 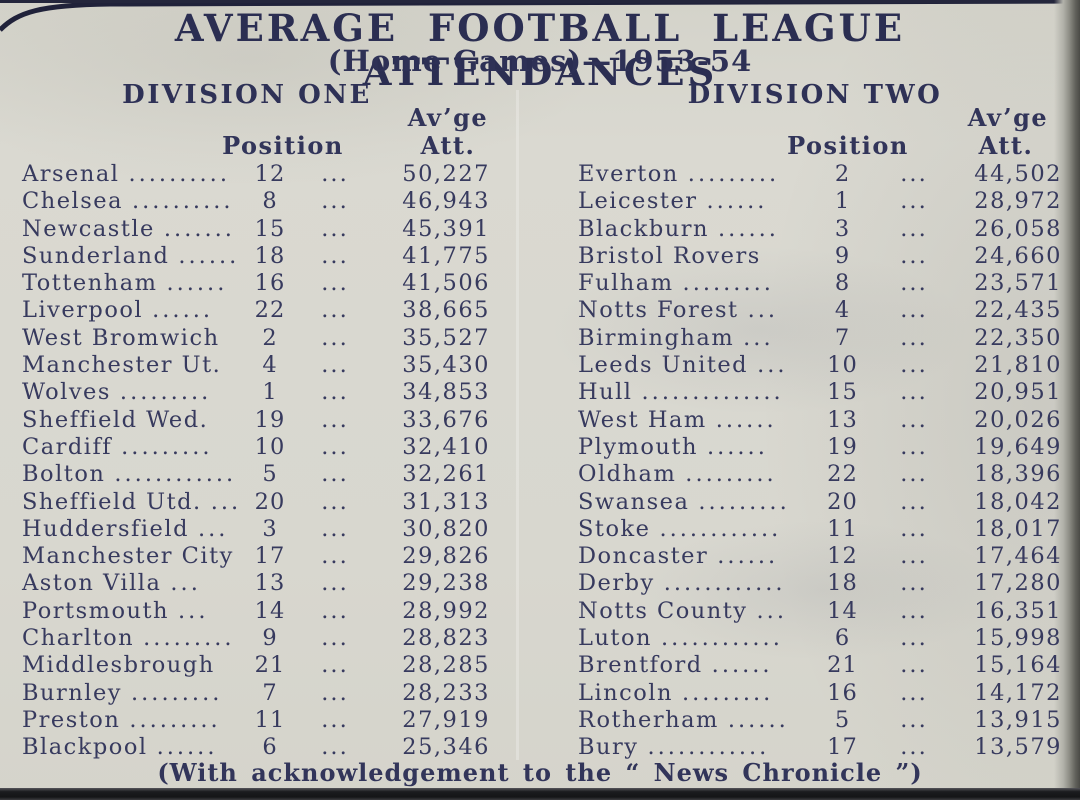 I want to click on team-name: Bury, so click(x=608, y=747).